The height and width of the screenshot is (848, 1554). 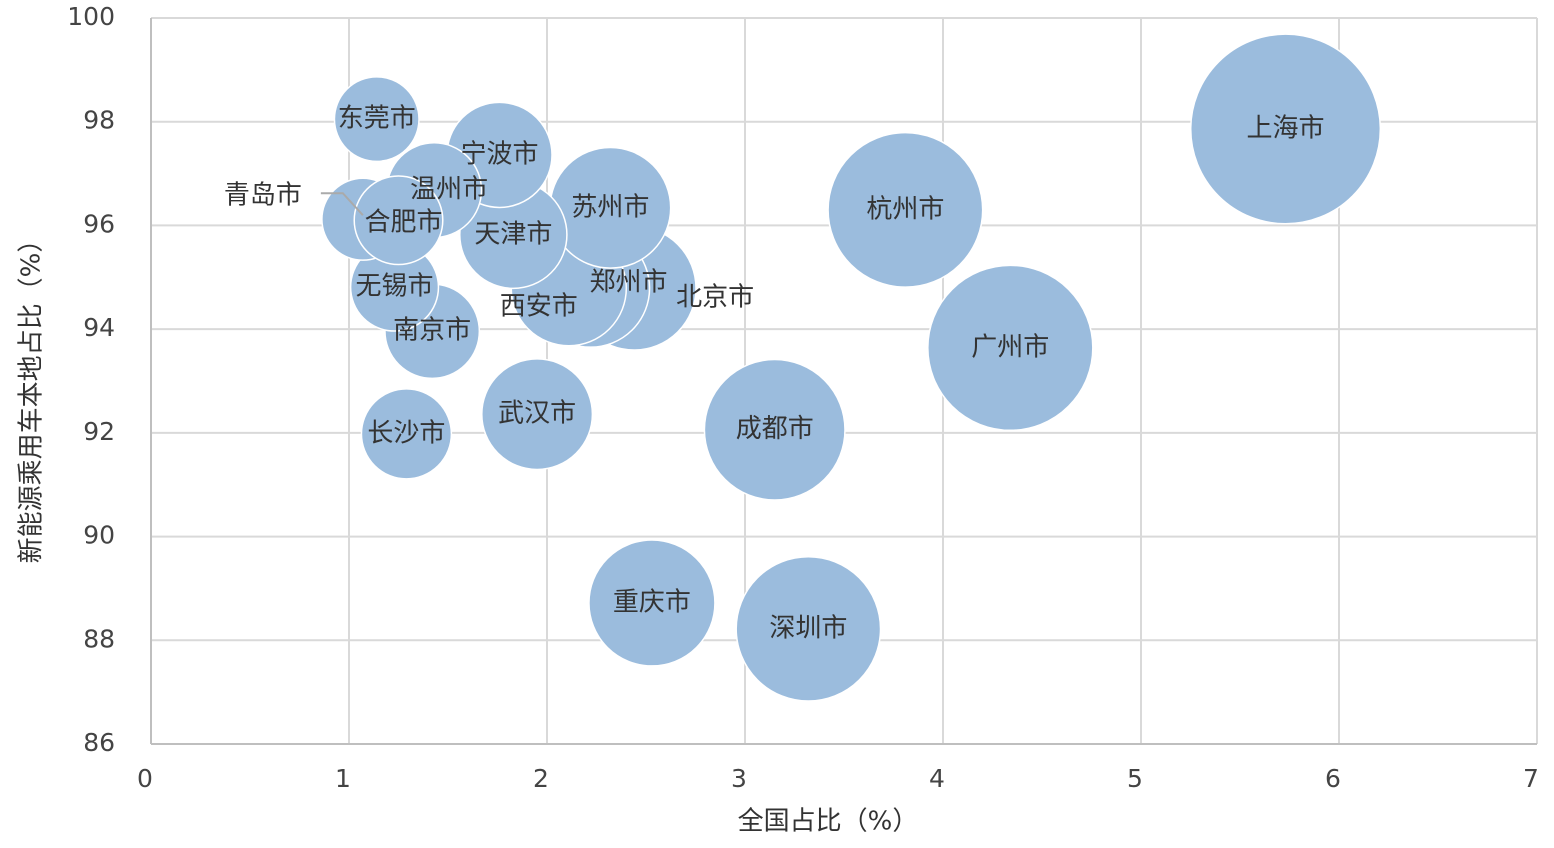 What do you see at coordinates (937, 778) in the screenshot?
I see `x-tick-label: 4` at bounding box center [937, 778].